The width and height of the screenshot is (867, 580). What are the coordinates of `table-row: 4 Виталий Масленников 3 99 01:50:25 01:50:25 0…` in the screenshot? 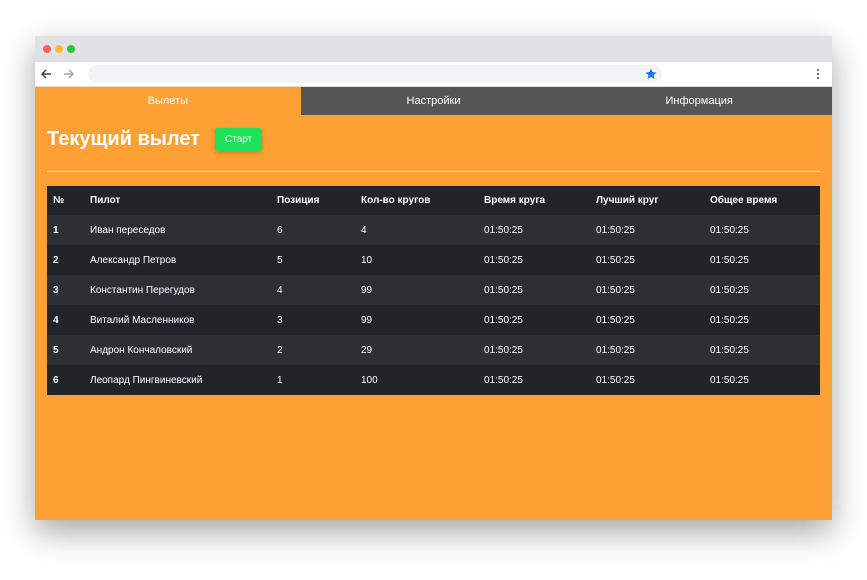 It's located at (433, 320).